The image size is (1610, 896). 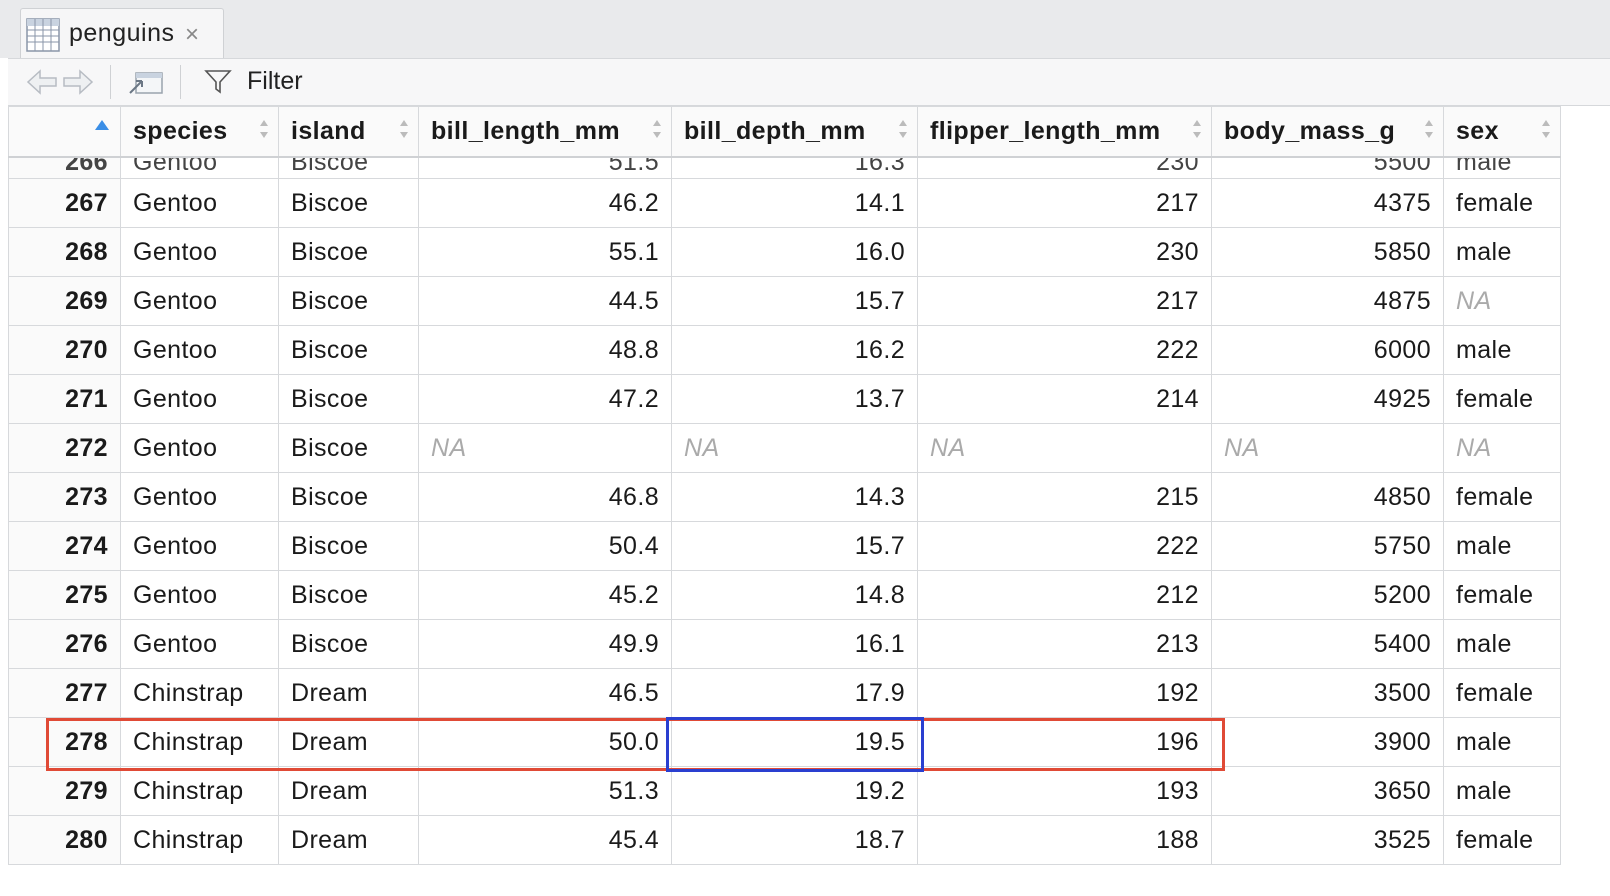 I want to click on table-row: 277 Chinstrap Dream 46.5 17.9 192 3500 female, so click(x=784, y=693).